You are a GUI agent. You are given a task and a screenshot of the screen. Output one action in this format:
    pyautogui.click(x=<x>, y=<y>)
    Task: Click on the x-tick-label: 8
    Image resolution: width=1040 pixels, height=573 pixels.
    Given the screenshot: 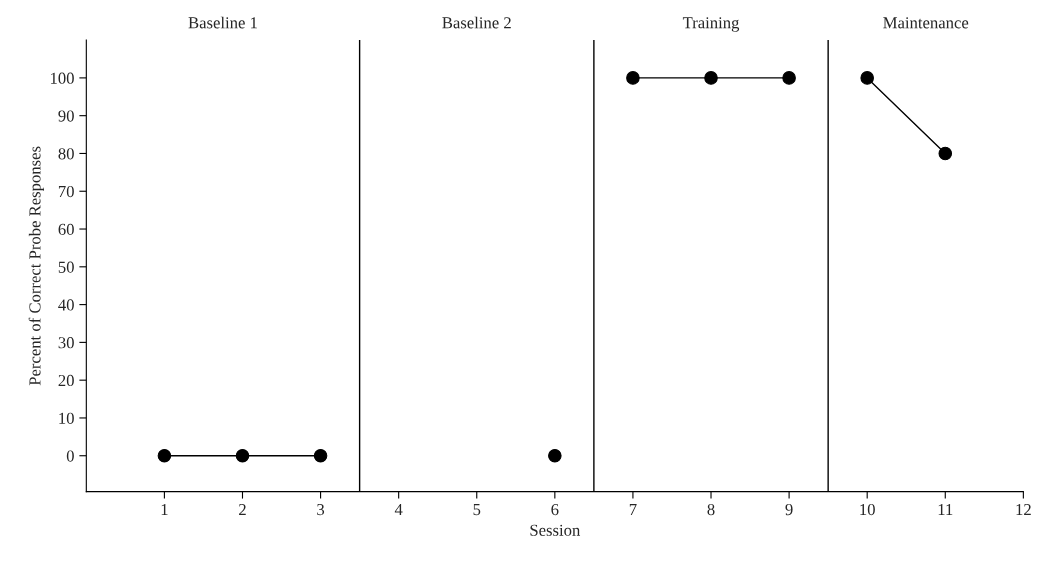 What is the action you would take?
    pyautogui.click(x=711, y=509)
    